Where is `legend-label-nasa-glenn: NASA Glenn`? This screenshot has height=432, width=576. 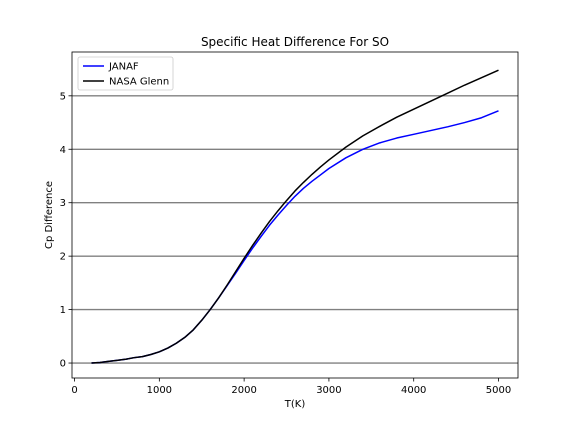
legend-label-nasa-glenn: NASA Glenn is located at coordinates (139, 82).